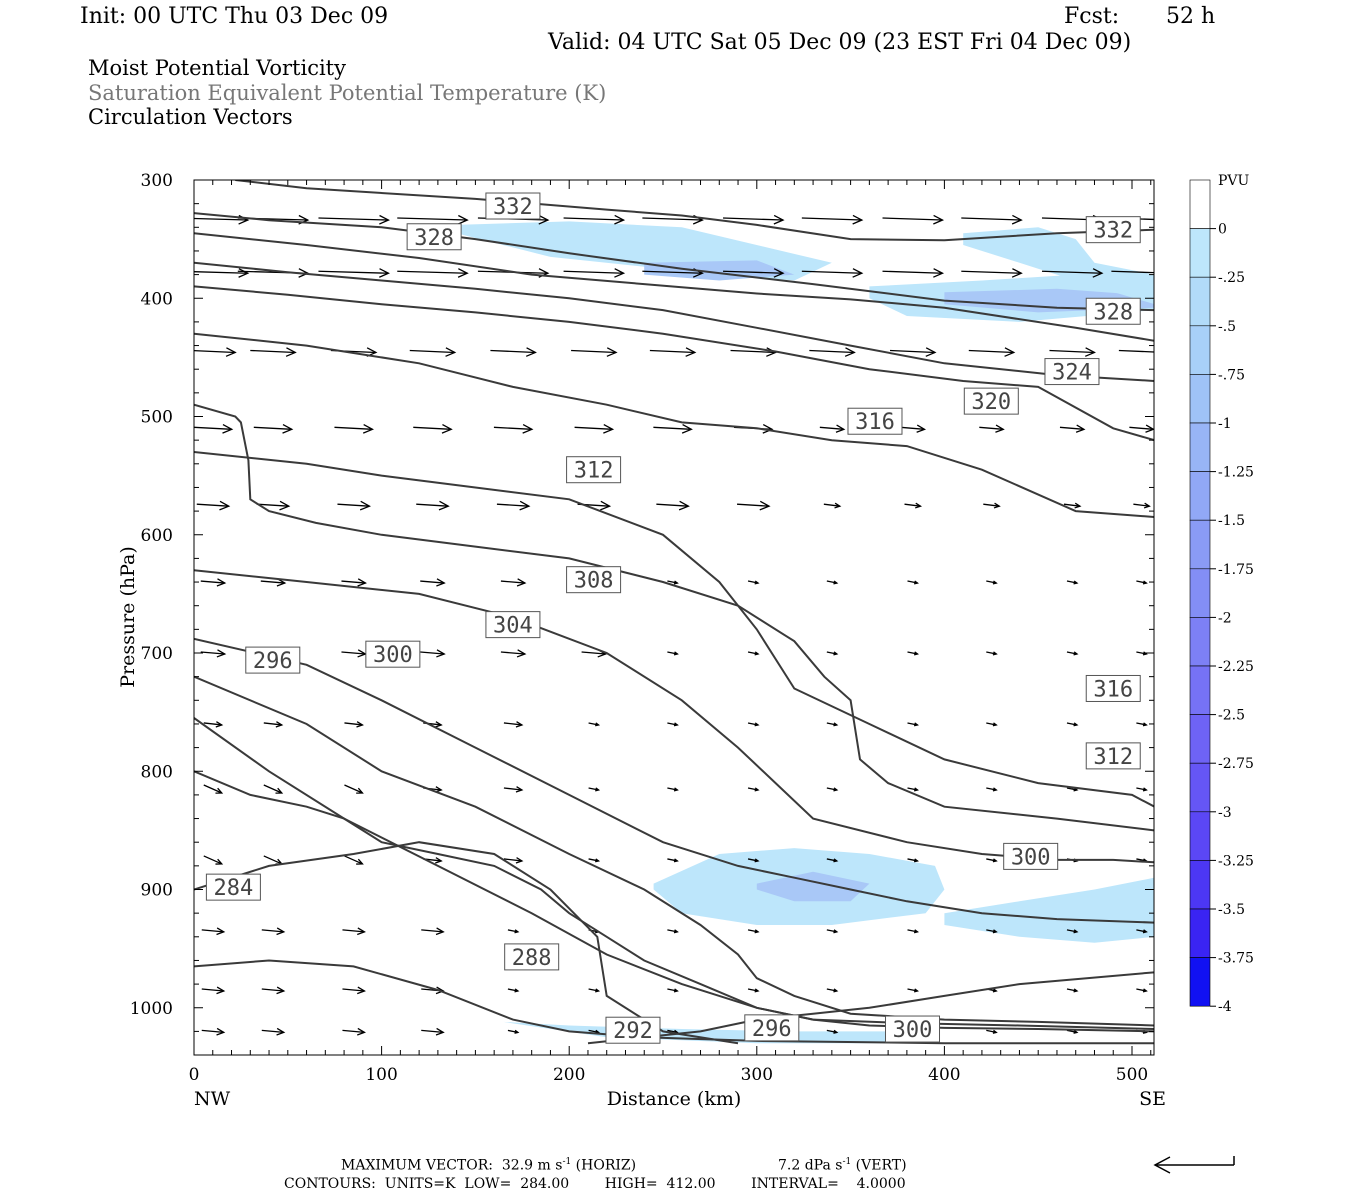 This screenshot has height=1200, width=1350. Describe the element at coordinates (1231, 375) in the screenshot. I see `colorbar-label-3: -.75` at that location.